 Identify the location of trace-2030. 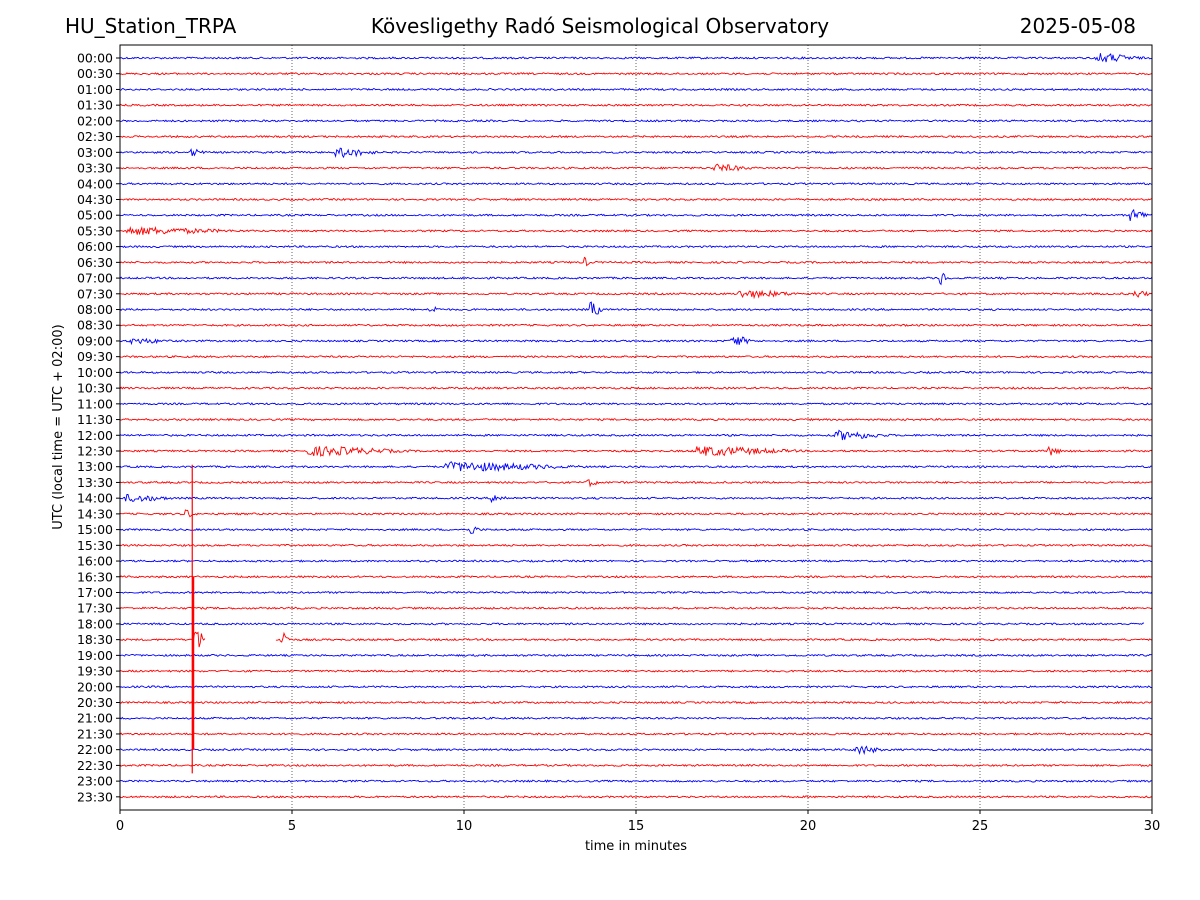
(636, 702).